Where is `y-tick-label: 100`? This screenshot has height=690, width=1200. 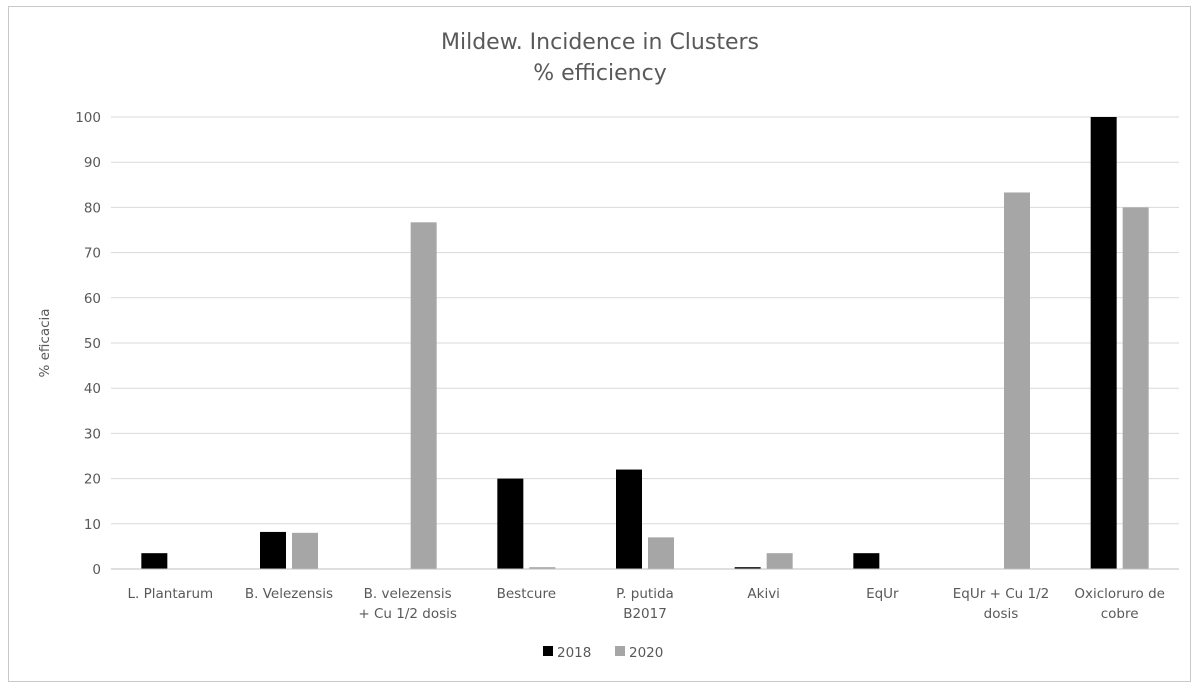
y-tick-label: 100 is located at coordinates (88, 118).